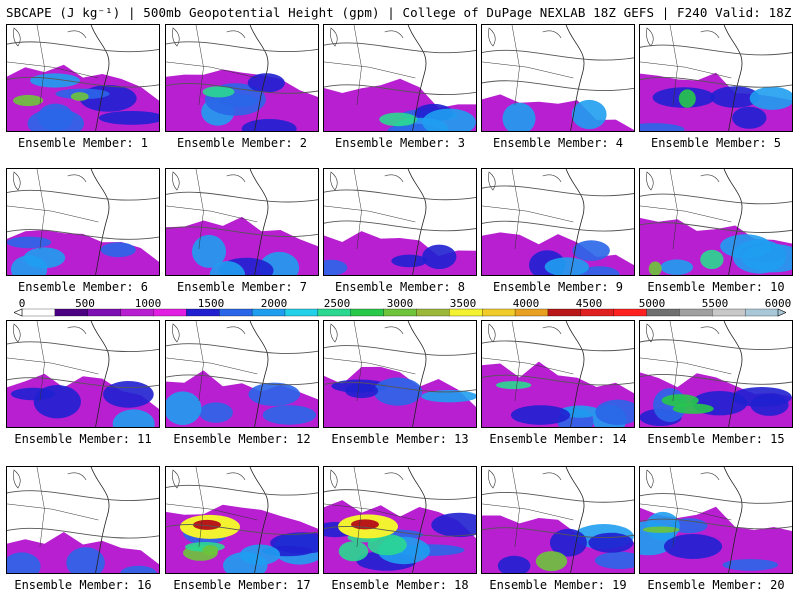  Describe the element at coordinates (558, 287) in the screenshot. I see `ensemble-member-label: Ensemble Member: 9` at that location.